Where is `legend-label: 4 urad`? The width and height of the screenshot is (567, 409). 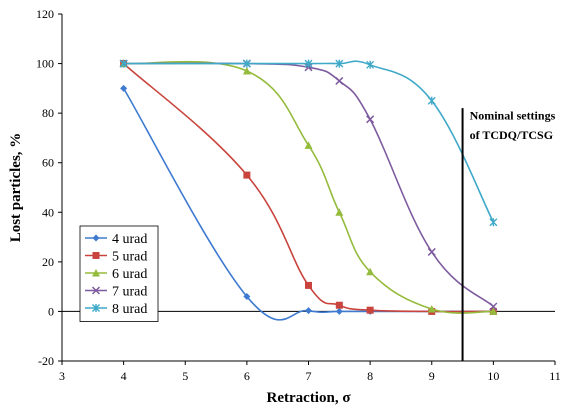 legend-label: 4 urad is located at coordinates (129, 239).